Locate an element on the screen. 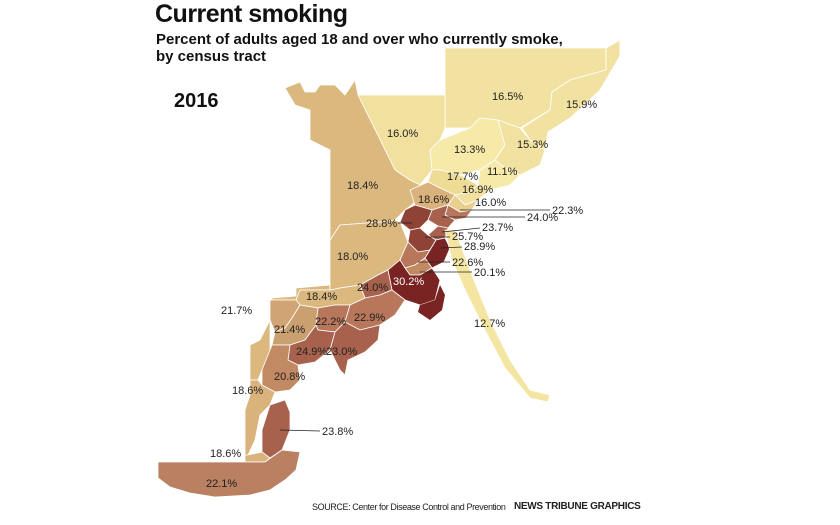  label-23-7: 23.7% is located at coordinates (497, 228).